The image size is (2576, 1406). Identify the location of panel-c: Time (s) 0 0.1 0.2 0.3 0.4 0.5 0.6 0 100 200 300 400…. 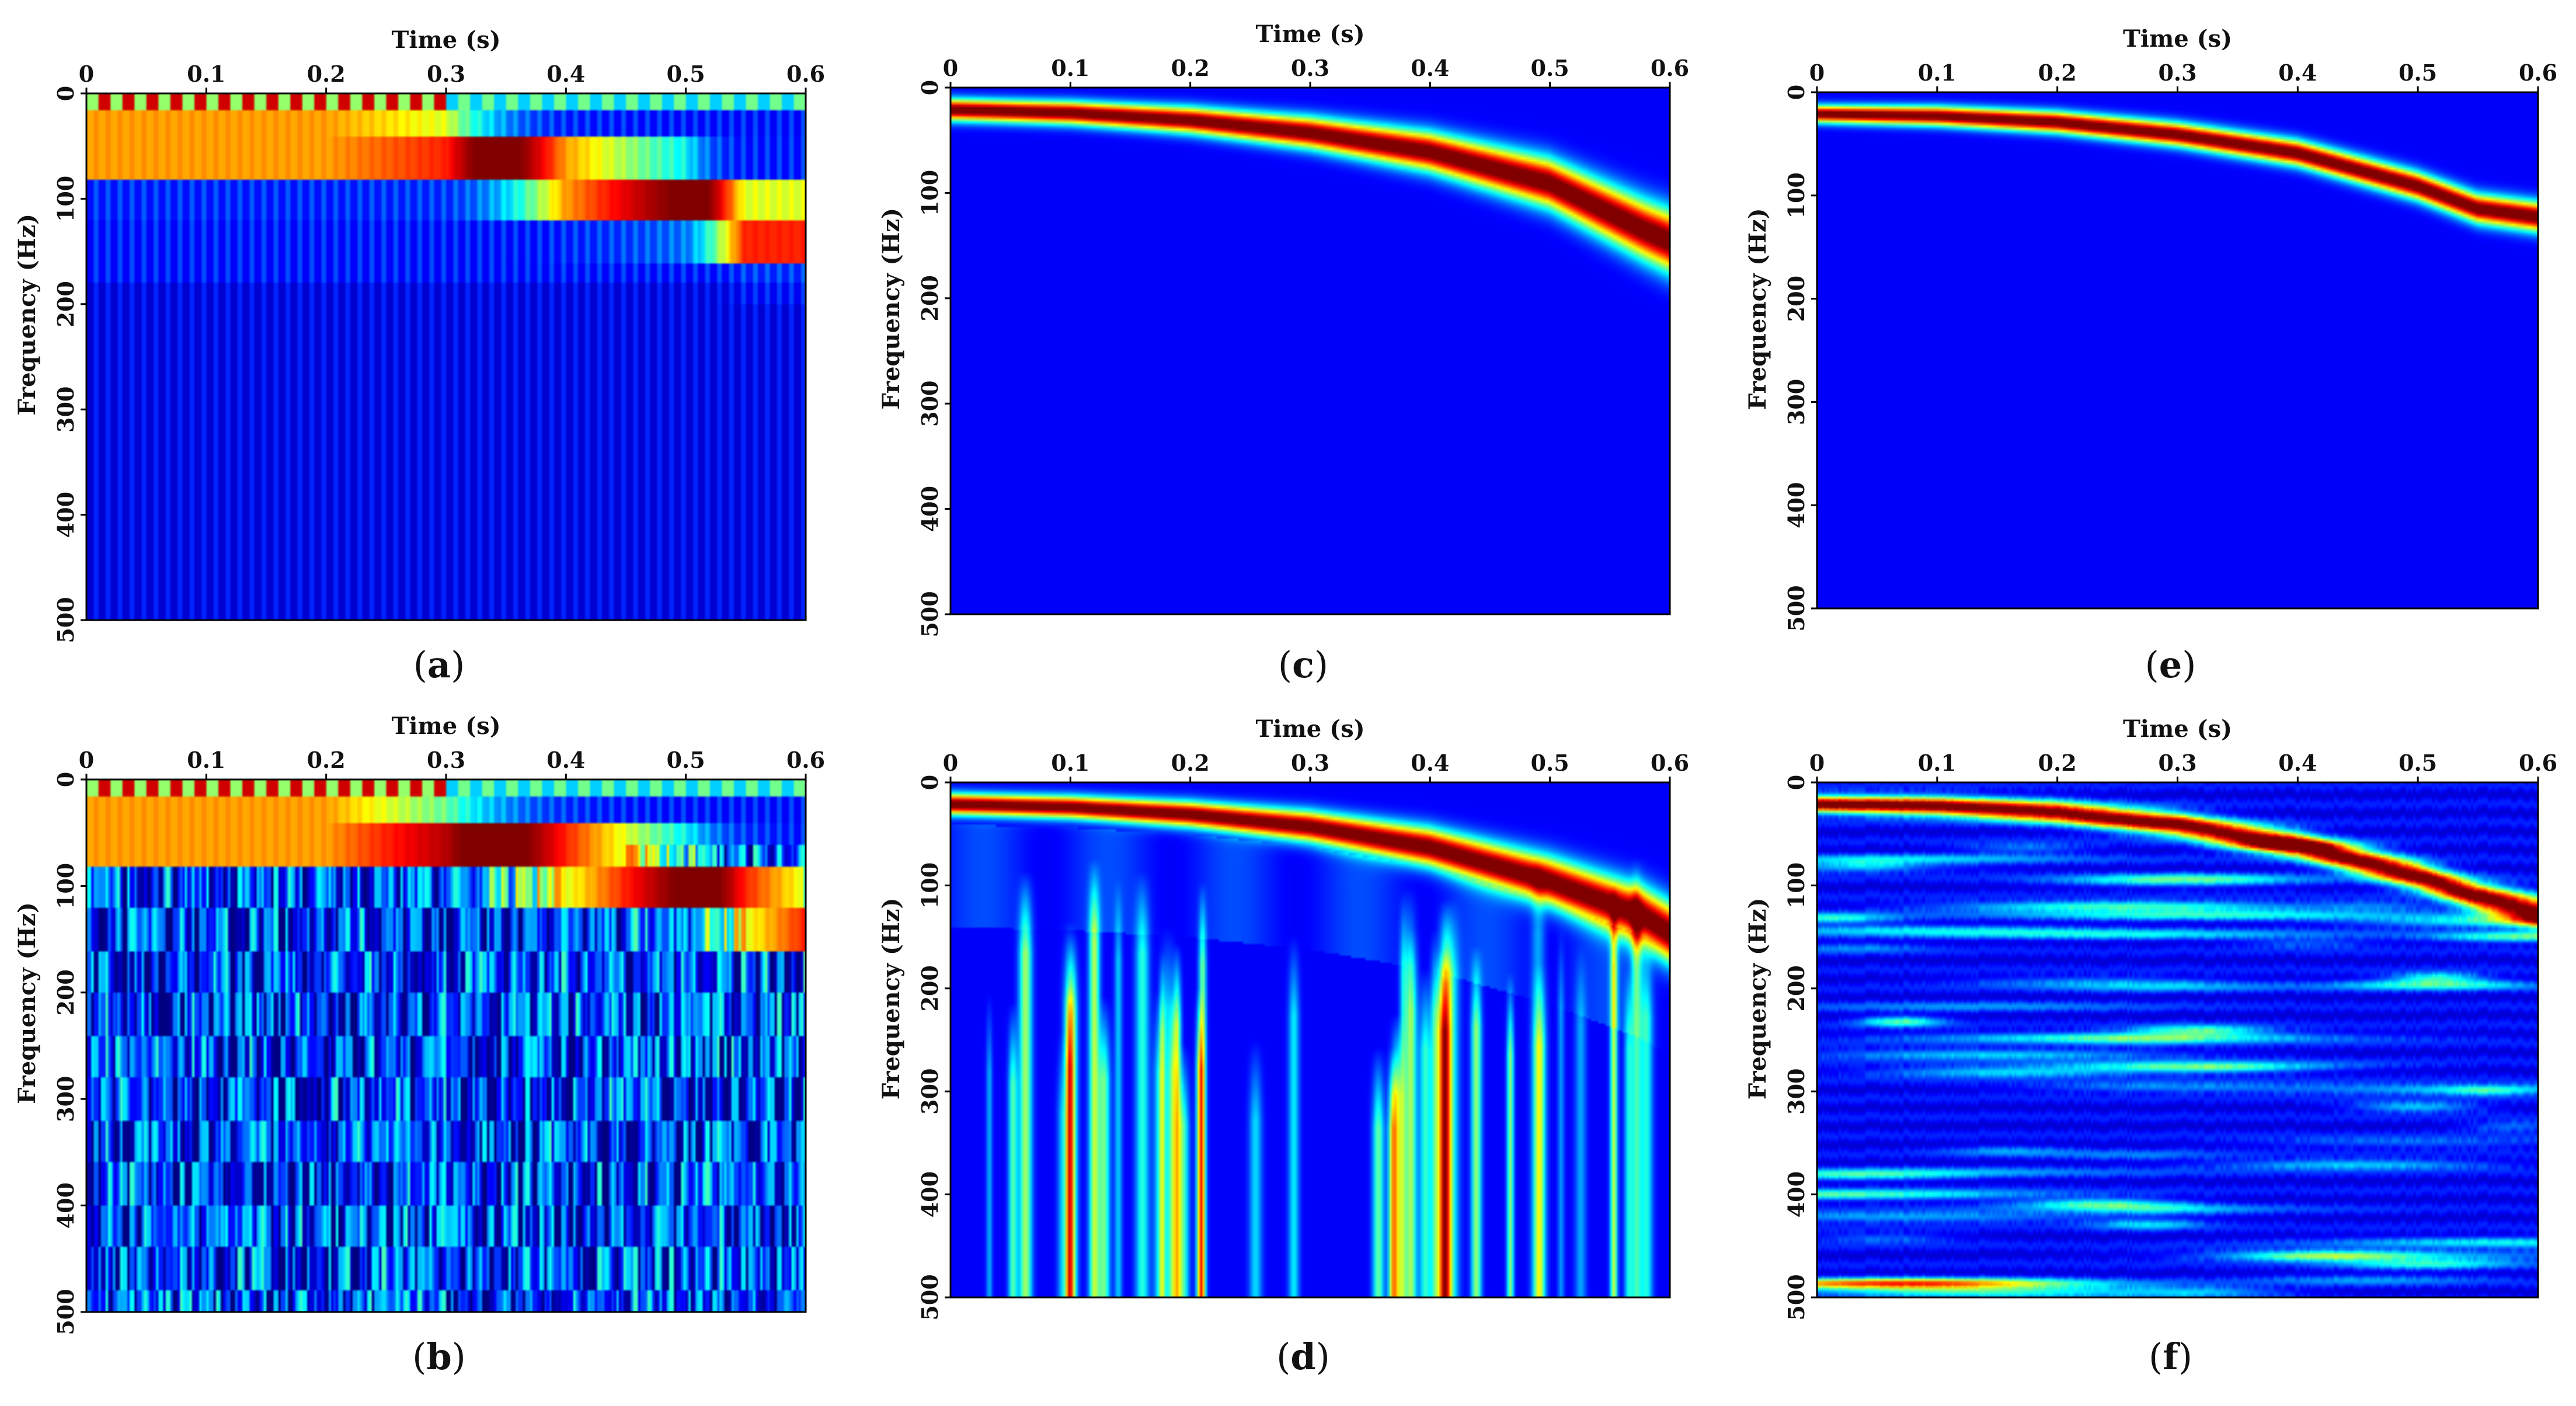
(1283, 353).